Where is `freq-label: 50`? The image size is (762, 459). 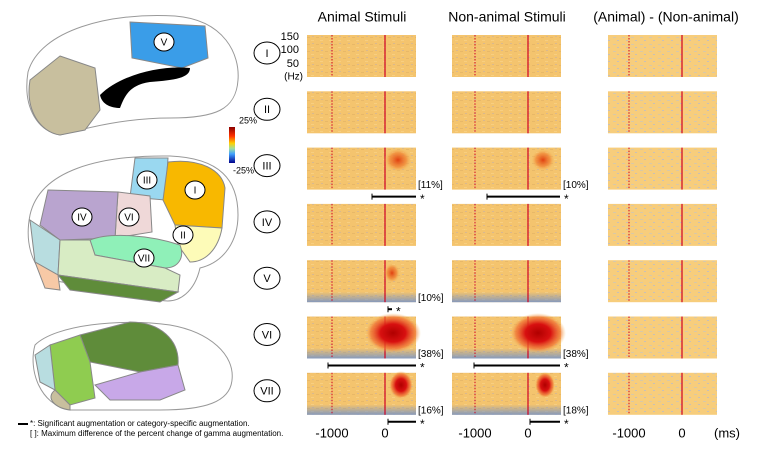 freq-label: 50 is located at coordinates (293, 64).